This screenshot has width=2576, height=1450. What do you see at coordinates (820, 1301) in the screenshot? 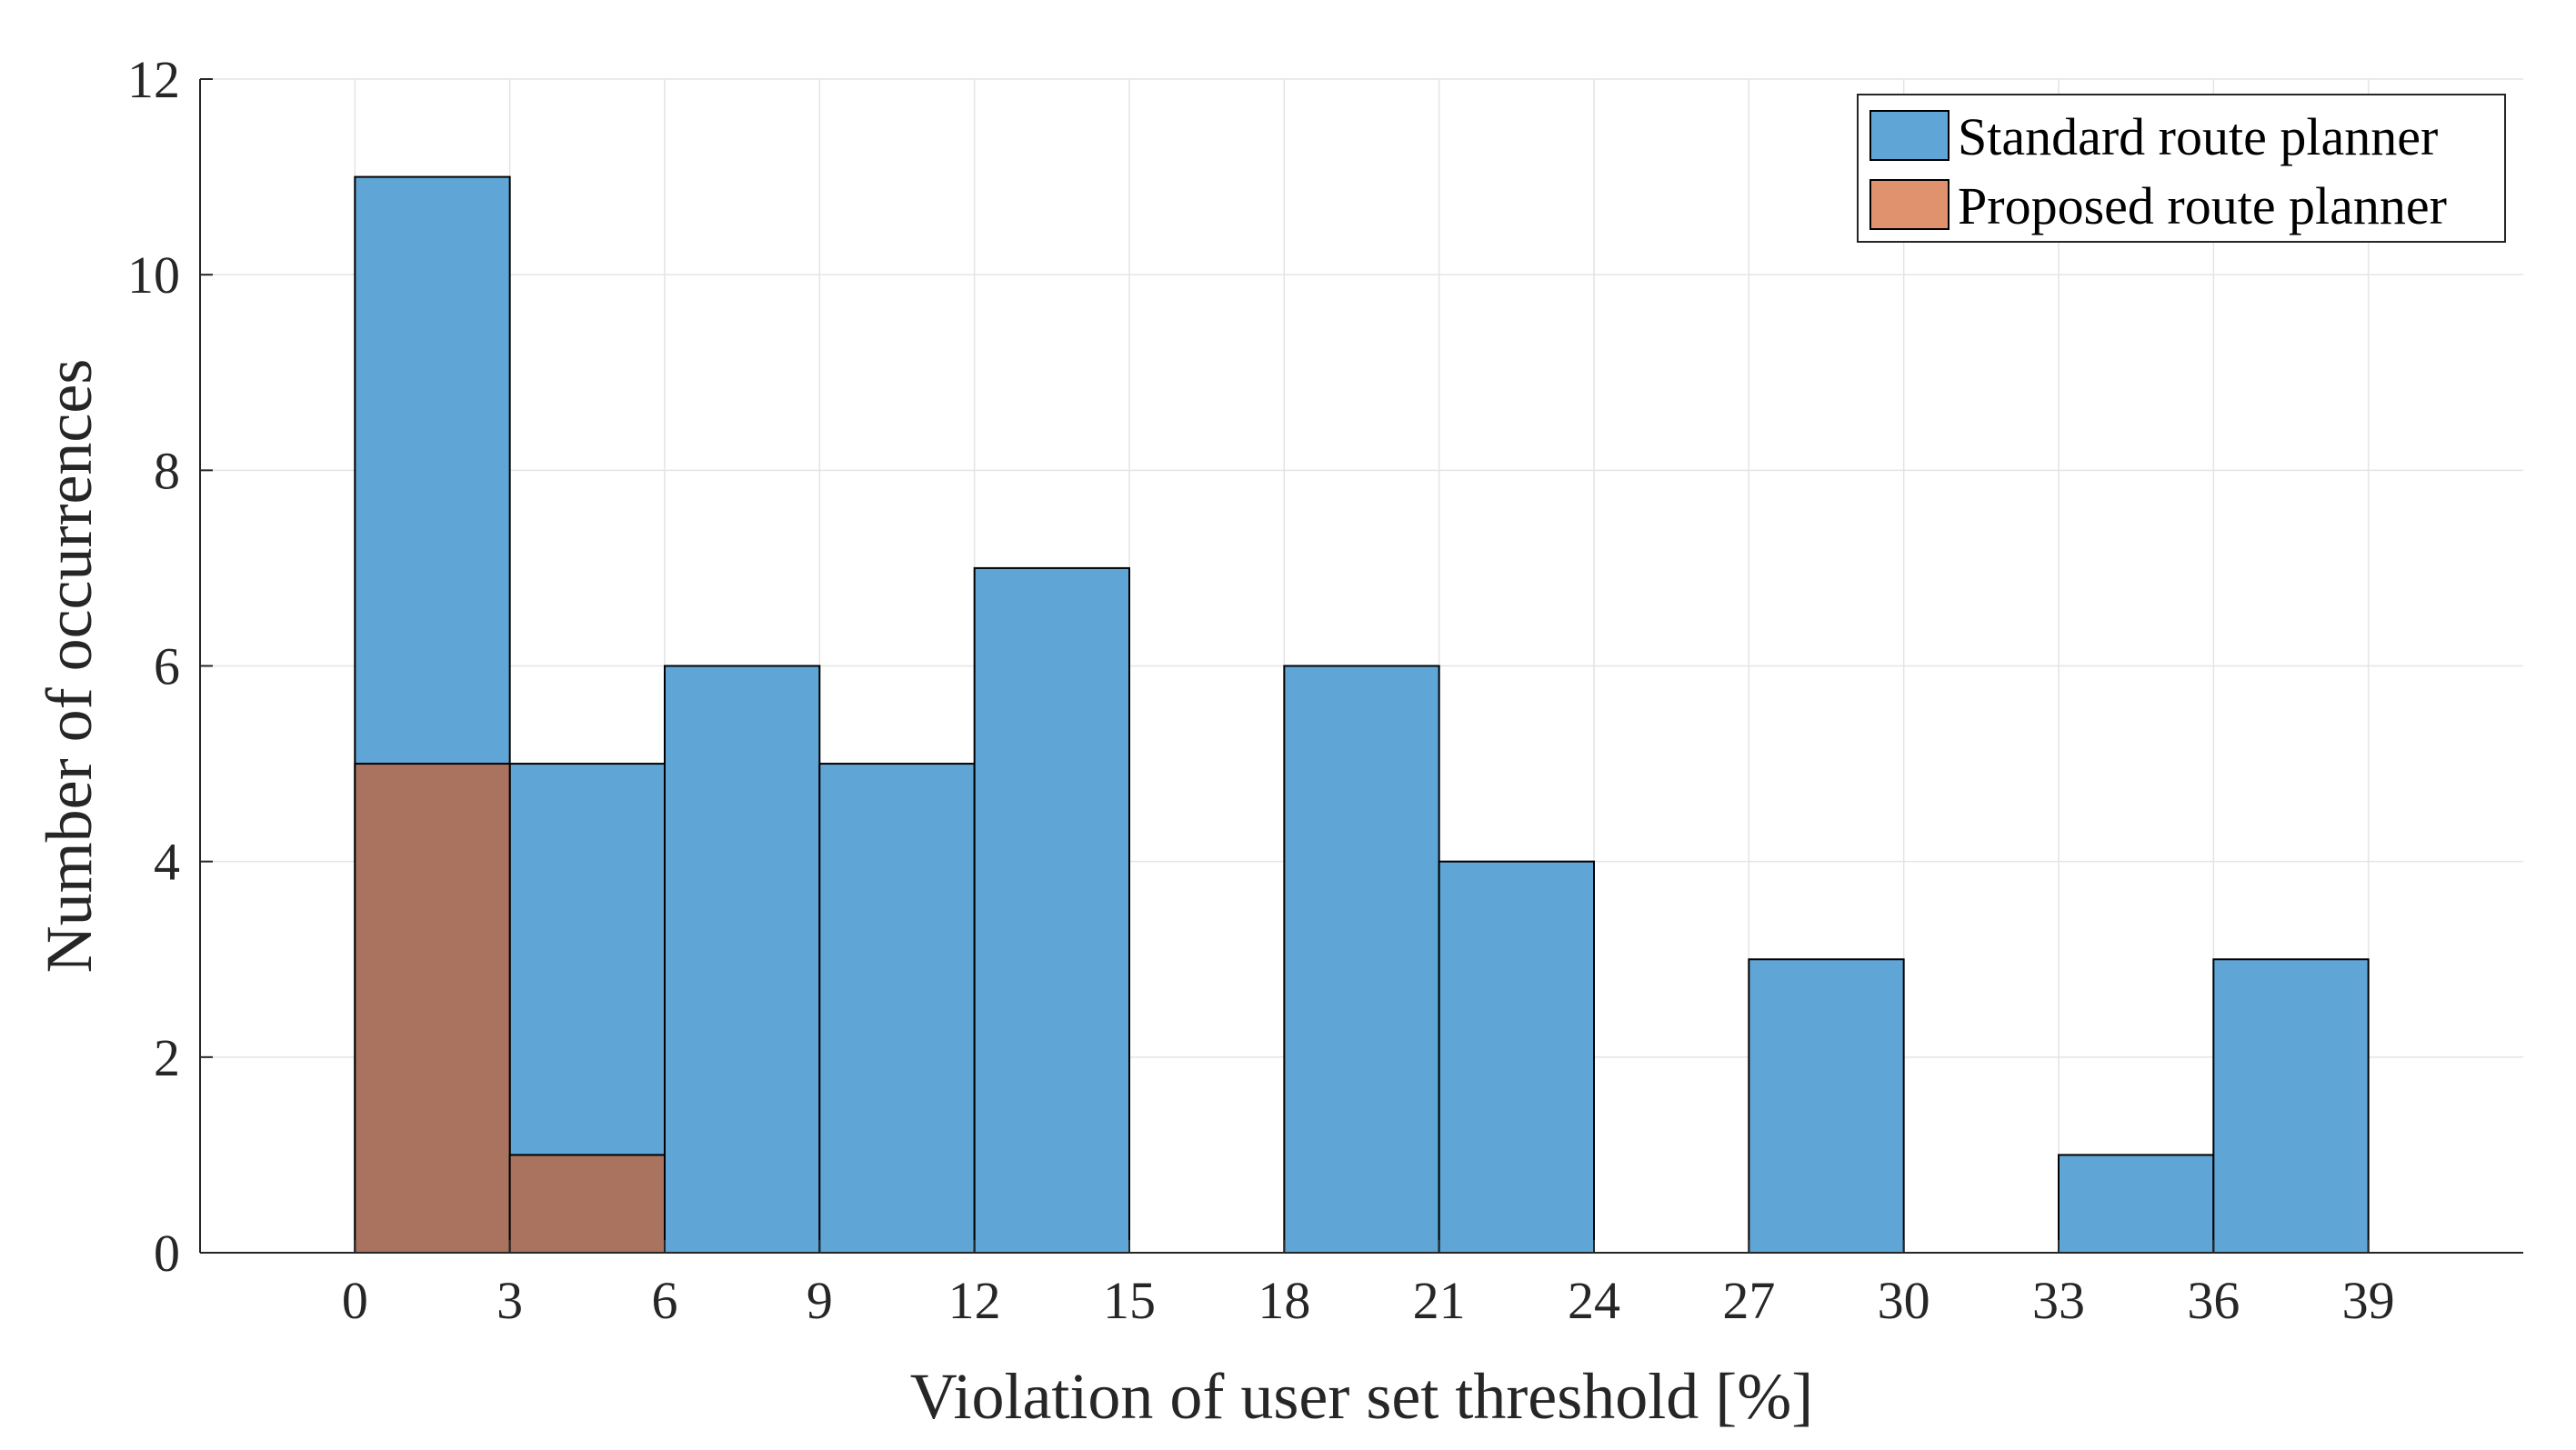
I see `x-tick-label: 9` at bounding box center [820, 1301].